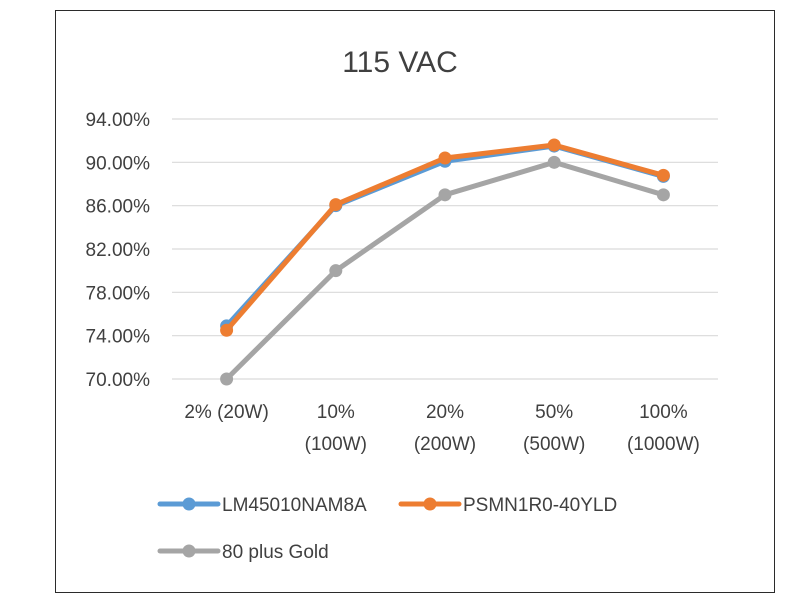 This screenshot has width=800, height=600. What do you see at coordinates (118, 163) in the screenshot?
I see `y-tick-label: 90.00%` at bounding box center [118, 163].